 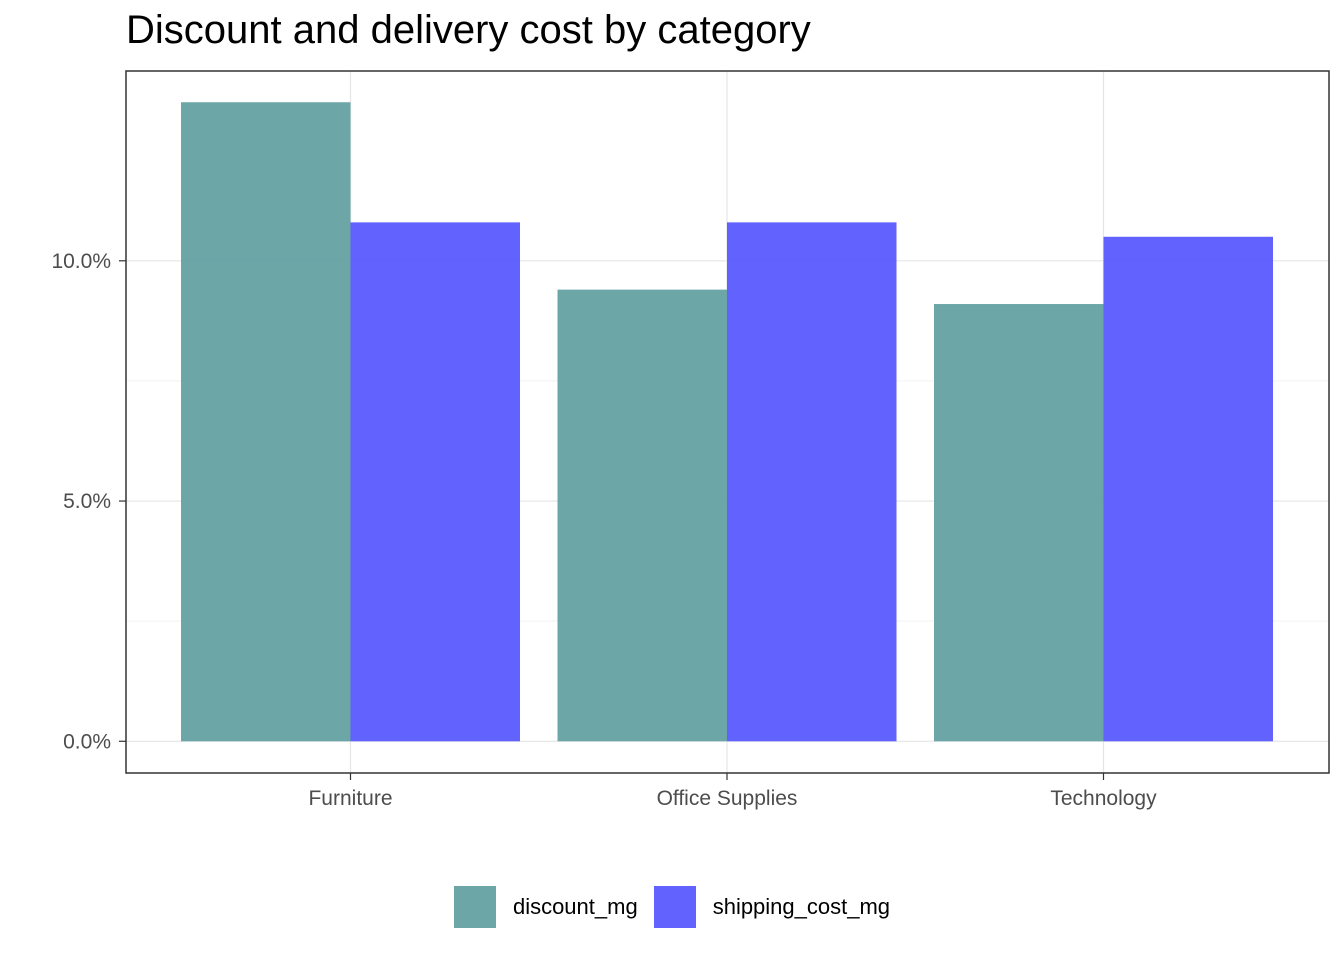 I want to click on y-tick-label: 10.0%, so click(x=81, y=261).